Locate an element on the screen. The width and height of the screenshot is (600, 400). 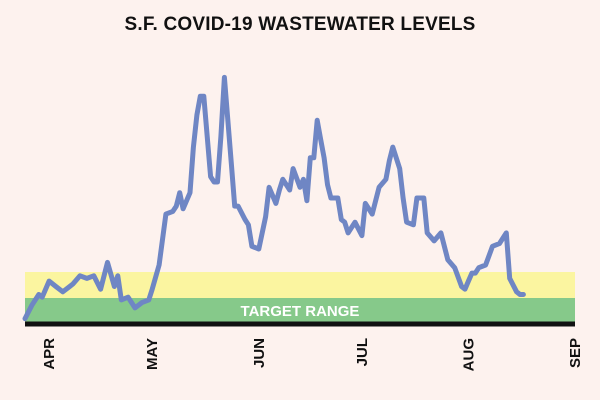
chart-title: S.F. COVID-19 WASTEWATER LEVELS is located at coordinates (300, 24).